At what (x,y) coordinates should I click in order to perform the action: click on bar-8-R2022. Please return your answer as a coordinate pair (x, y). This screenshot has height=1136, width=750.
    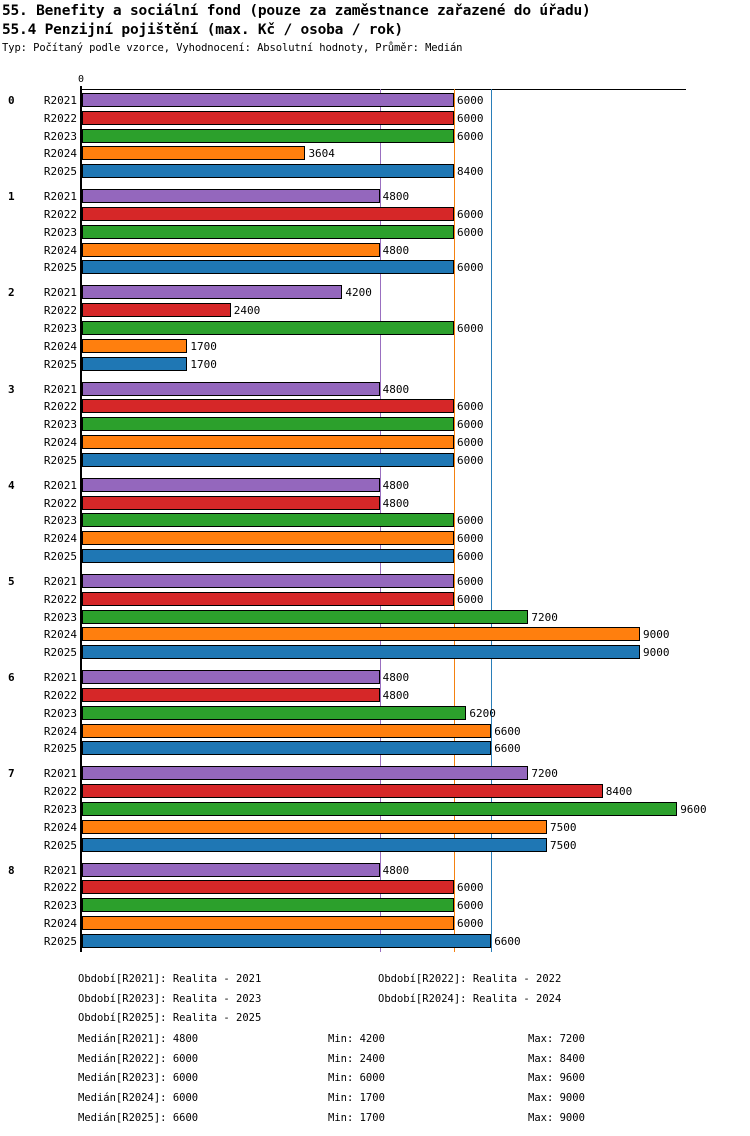
    Looking at the image, I should click on (268, 887).